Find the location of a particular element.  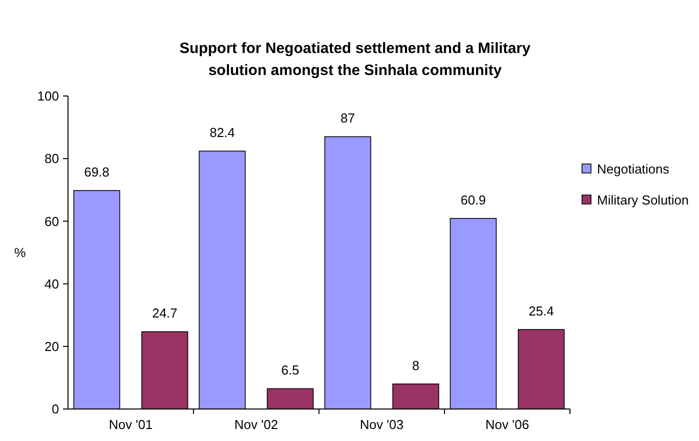

data-label: 25.4 is located at coordinates (541, 311).